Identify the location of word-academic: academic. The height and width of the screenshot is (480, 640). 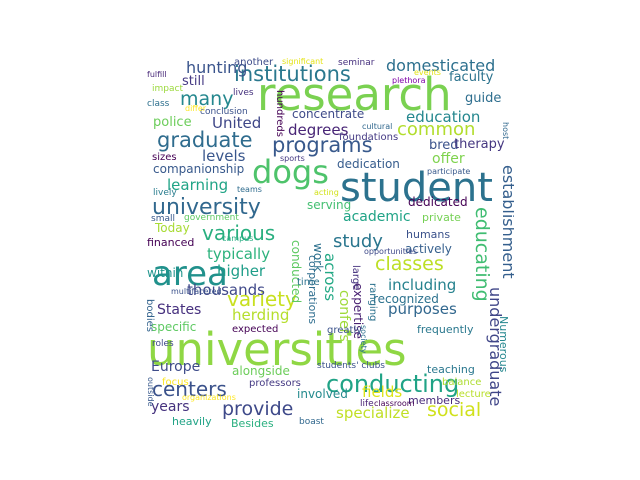
(377, 217).